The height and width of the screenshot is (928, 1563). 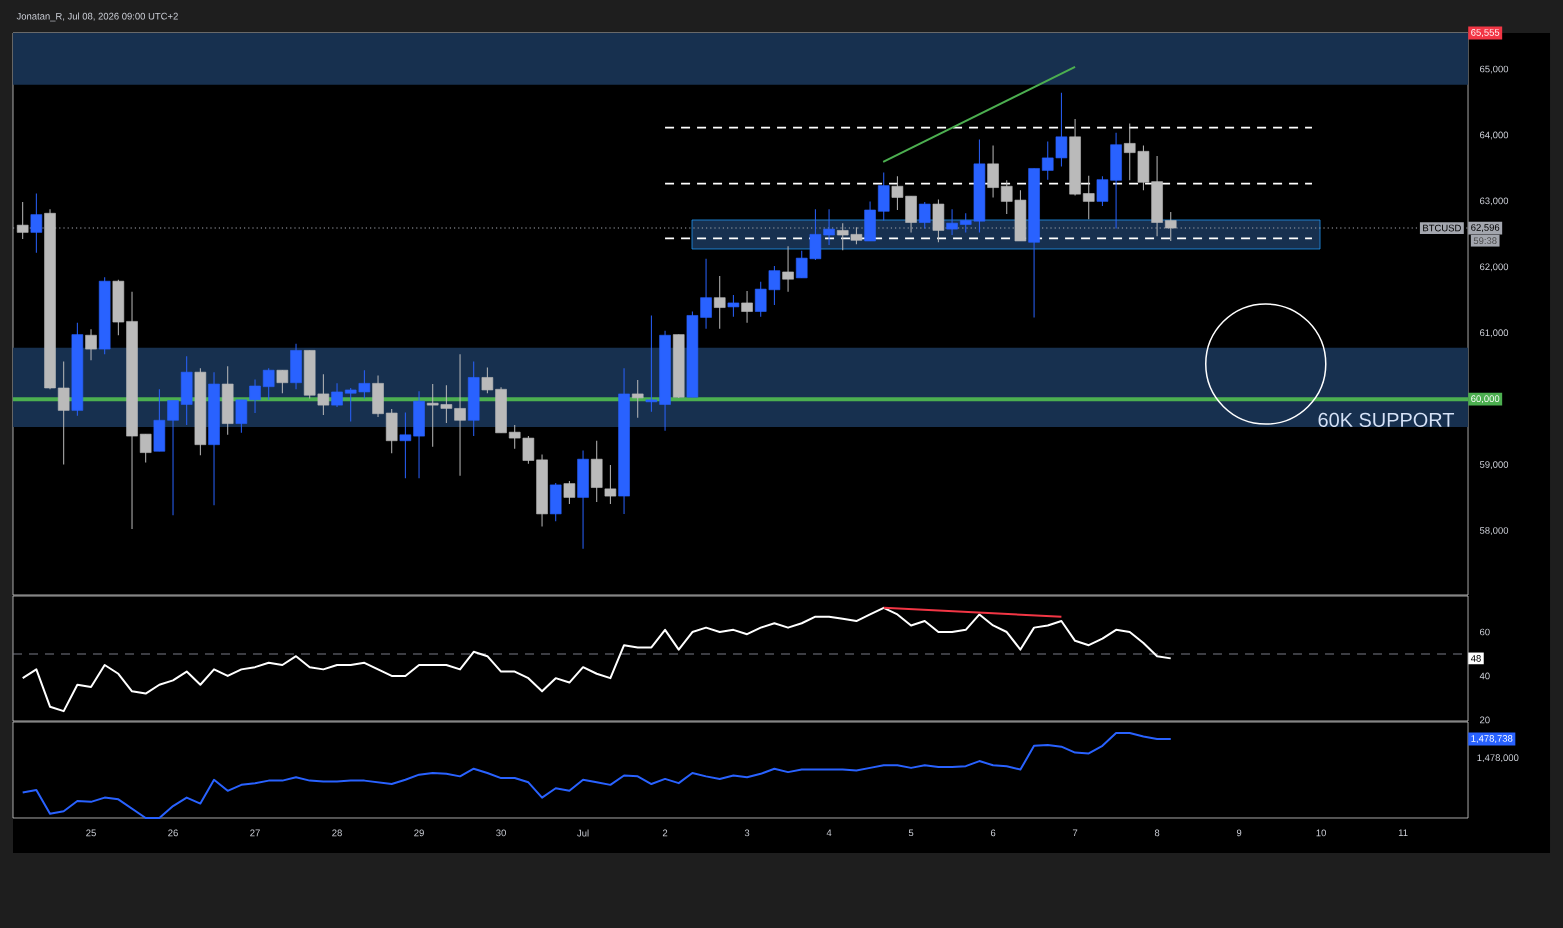 I want to click on x-tick-label: 3, so click(x=747, y=833).